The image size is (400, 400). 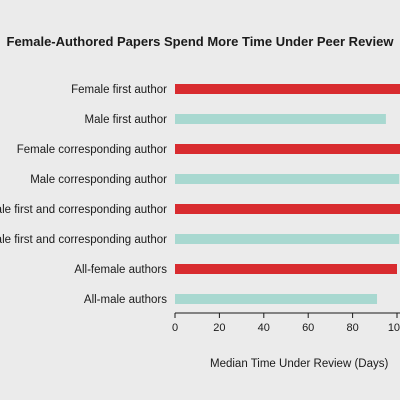 What do you see at coordinates (308, 328) in the screenshot?
I see `x-tick-label-3: 60` at bounding box center [308, 328].